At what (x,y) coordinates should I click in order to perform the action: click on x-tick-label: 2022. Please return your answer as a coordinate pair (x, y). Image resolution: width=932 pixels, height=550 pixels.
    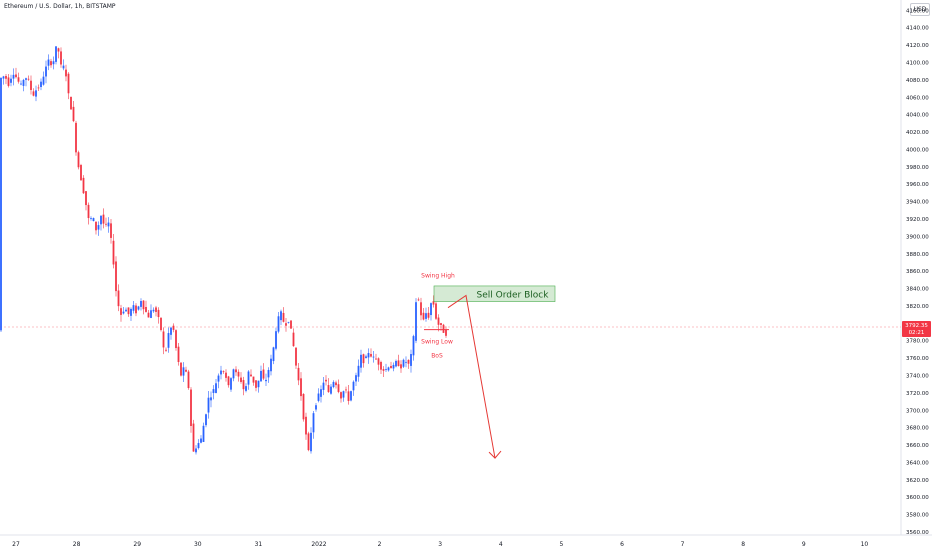
    Looking at the image, I should click on (318, 544).